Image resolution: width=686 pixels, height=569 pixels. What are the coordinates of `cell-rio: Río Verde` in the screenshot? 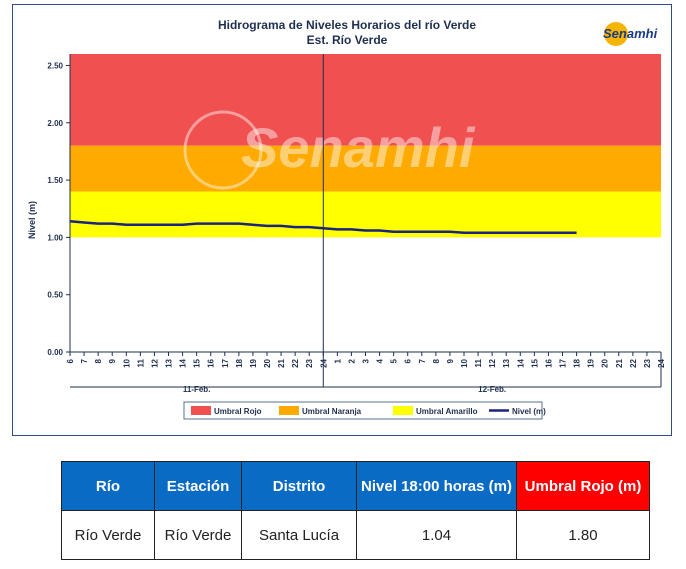 It's located at (108, 535).